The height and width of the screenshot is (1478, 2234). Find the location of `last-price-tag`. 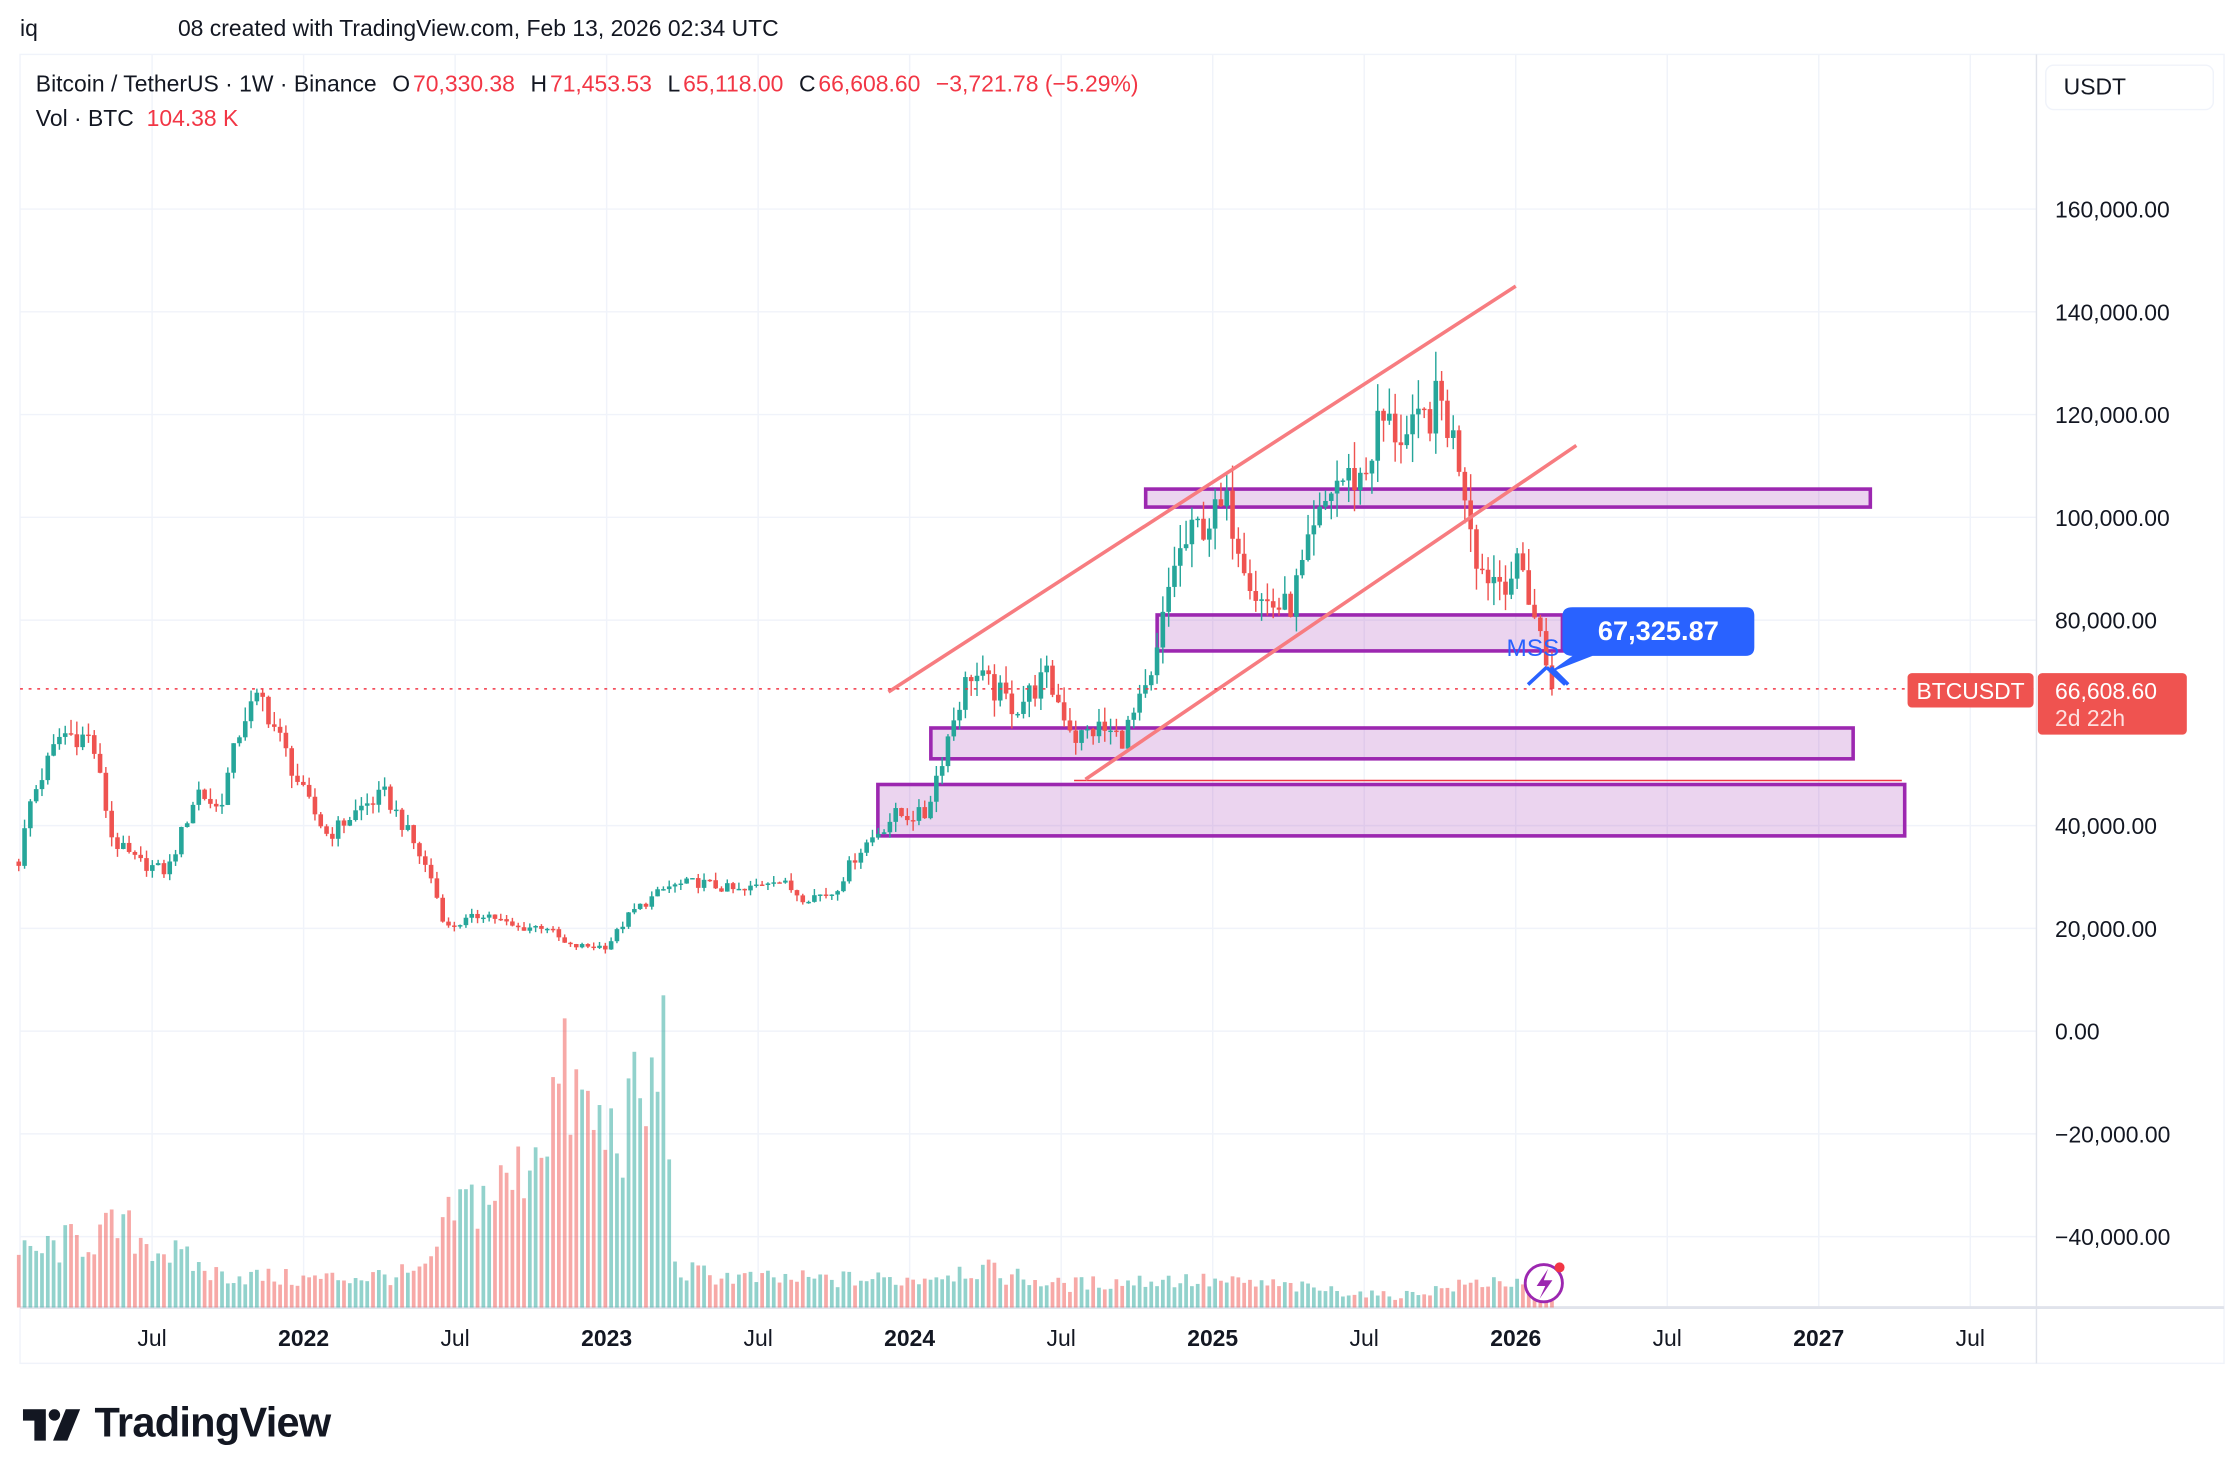

last-price-tag is located at coordinates (2112, 704).